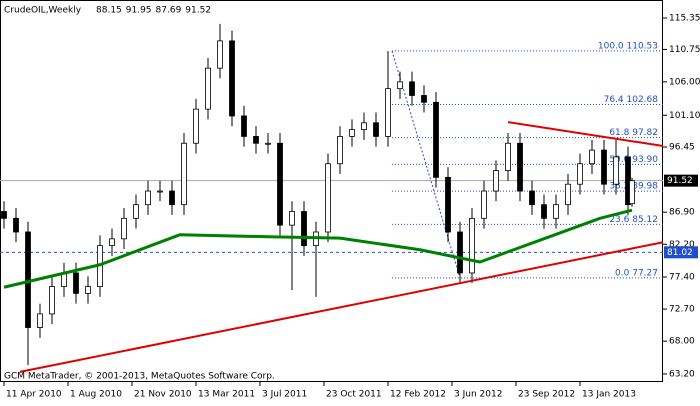  Describe the element at coordinates (34, 395) in the screenshot. I see `x-tick-label: 11 Apr 2010` at that location.